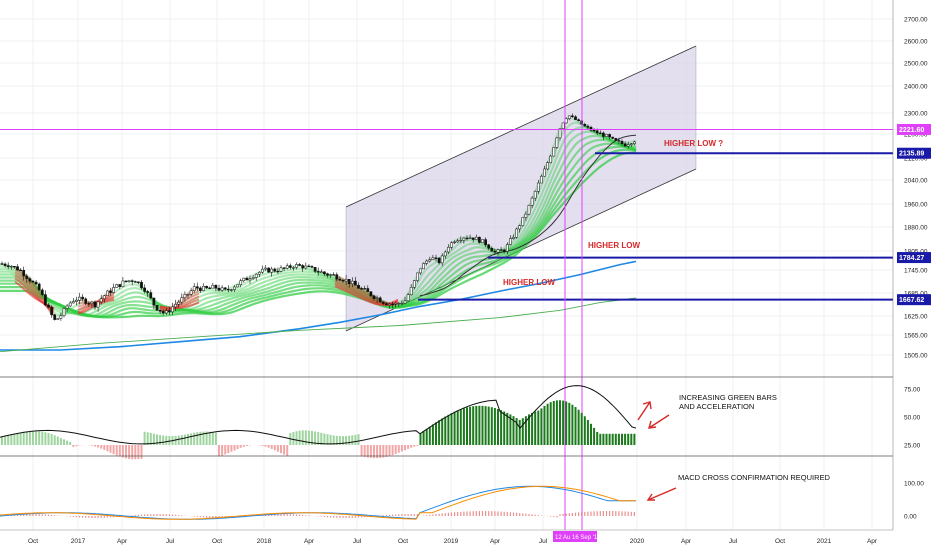  What do you see at coordinates (912, 418) in the screenshot?
I see `indicator-tick-label: 50.00` at bounding box center [912, 418].